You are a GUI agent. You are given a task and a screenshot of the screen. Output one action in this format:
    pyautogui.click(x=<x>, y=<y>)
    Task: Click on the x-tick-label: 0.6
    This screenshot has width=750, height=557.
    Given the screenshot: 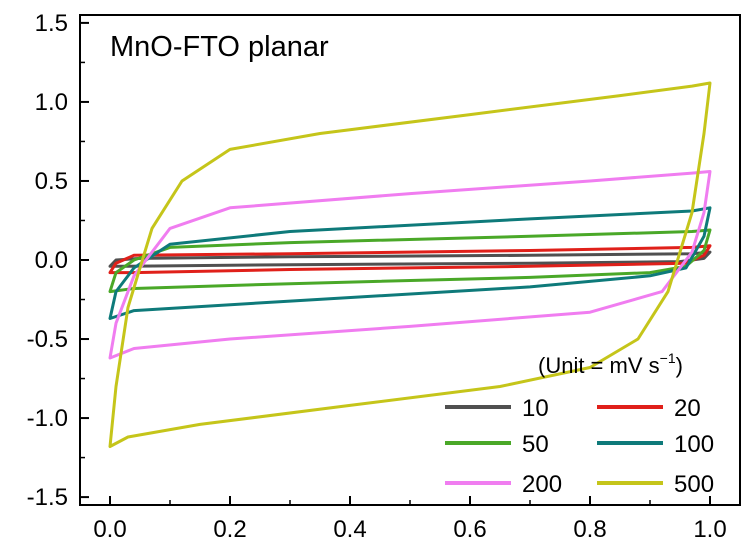 What is the action you would take?
    pyautogui.click(x=469, y=529)
    